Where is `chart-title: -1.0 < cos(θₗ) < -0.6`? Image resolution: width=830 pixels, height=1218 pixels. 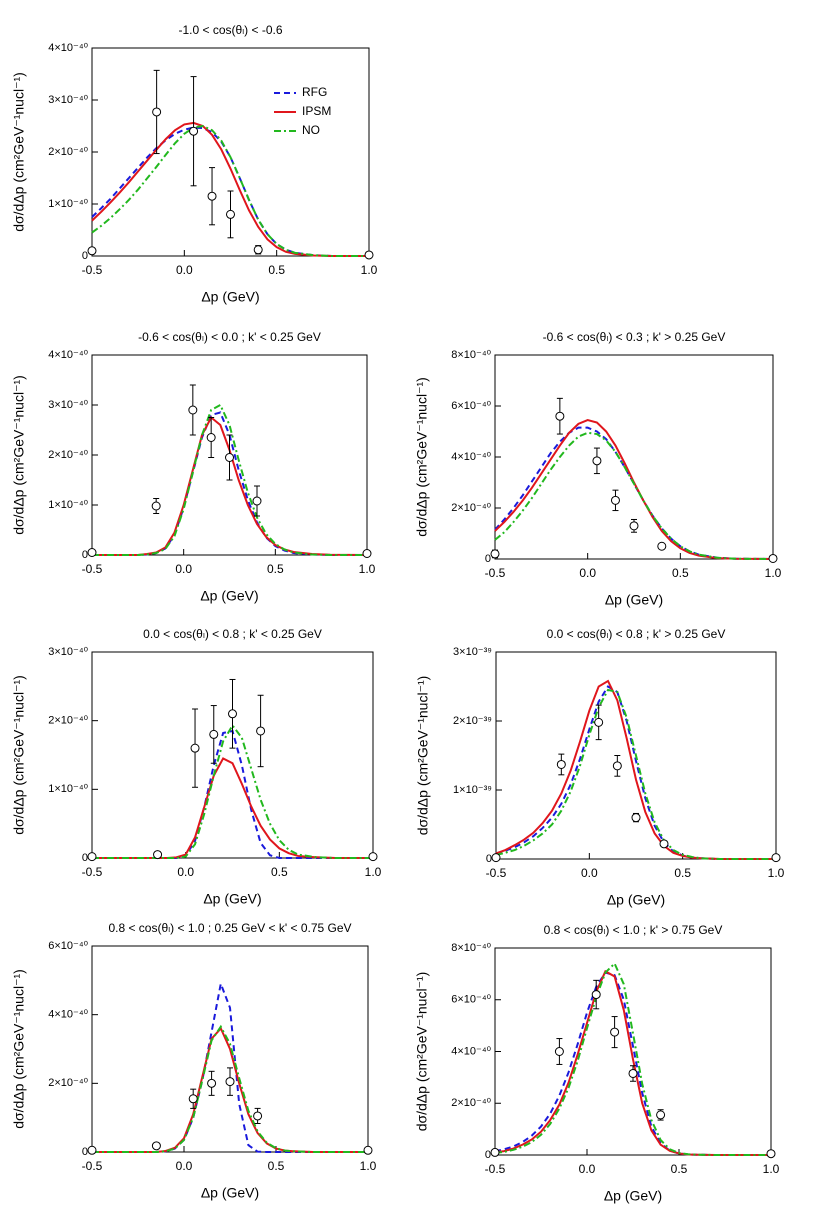
chart-title: -1.0 < cos(θₗ) < -0.6 is located at coordinates (230, 30).